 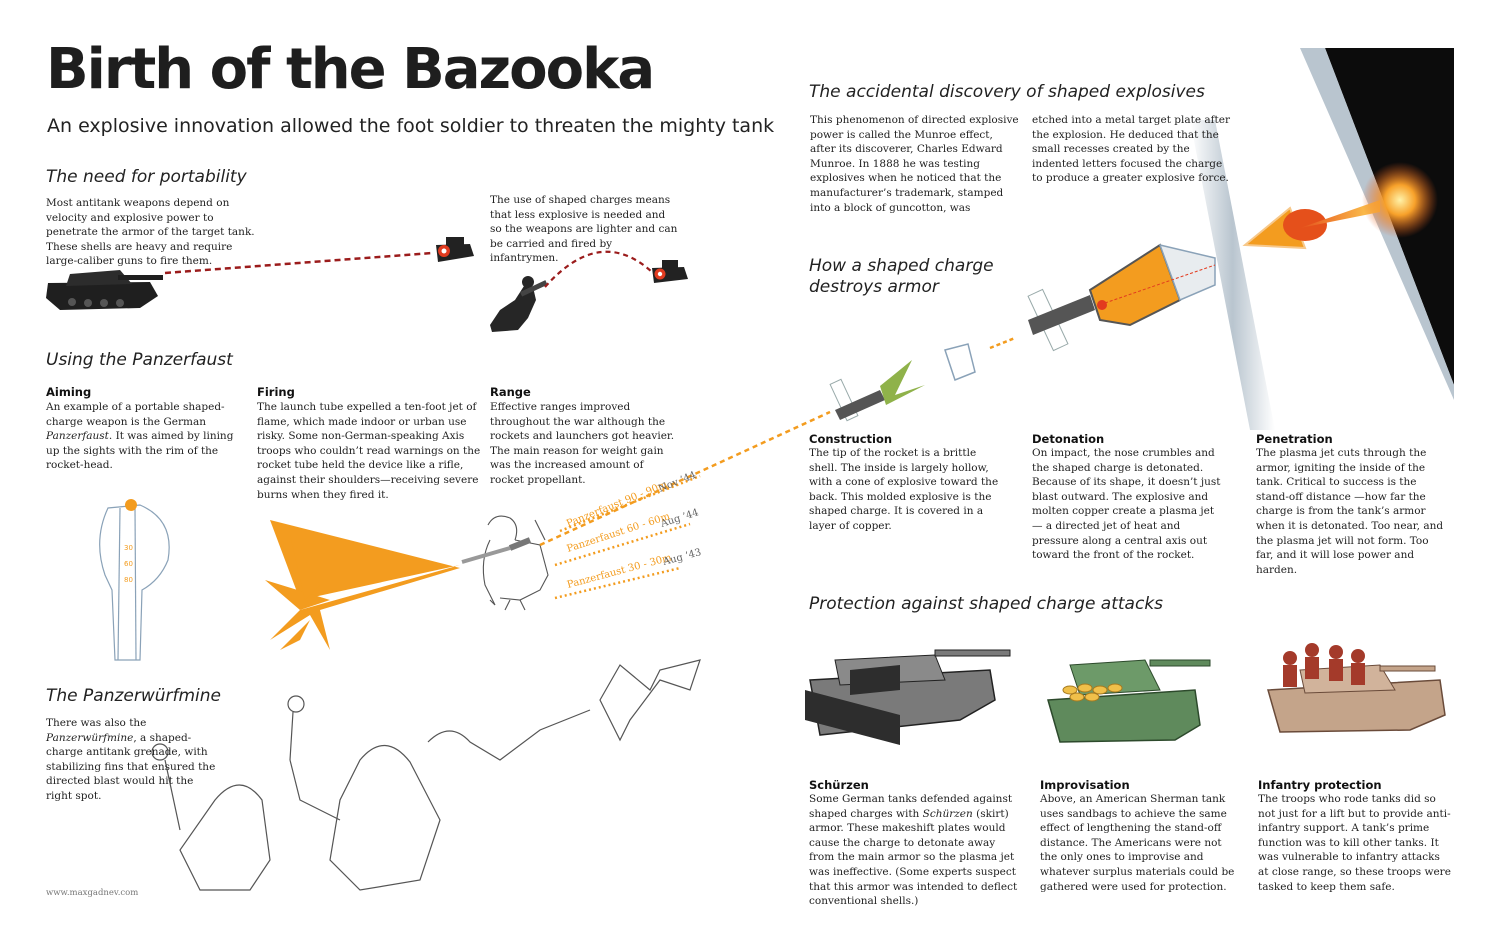 What do you see at coordinates (69, 392) in the screenshot?
I see `aiming-label: Aiming` at bounding box center [69, 392].